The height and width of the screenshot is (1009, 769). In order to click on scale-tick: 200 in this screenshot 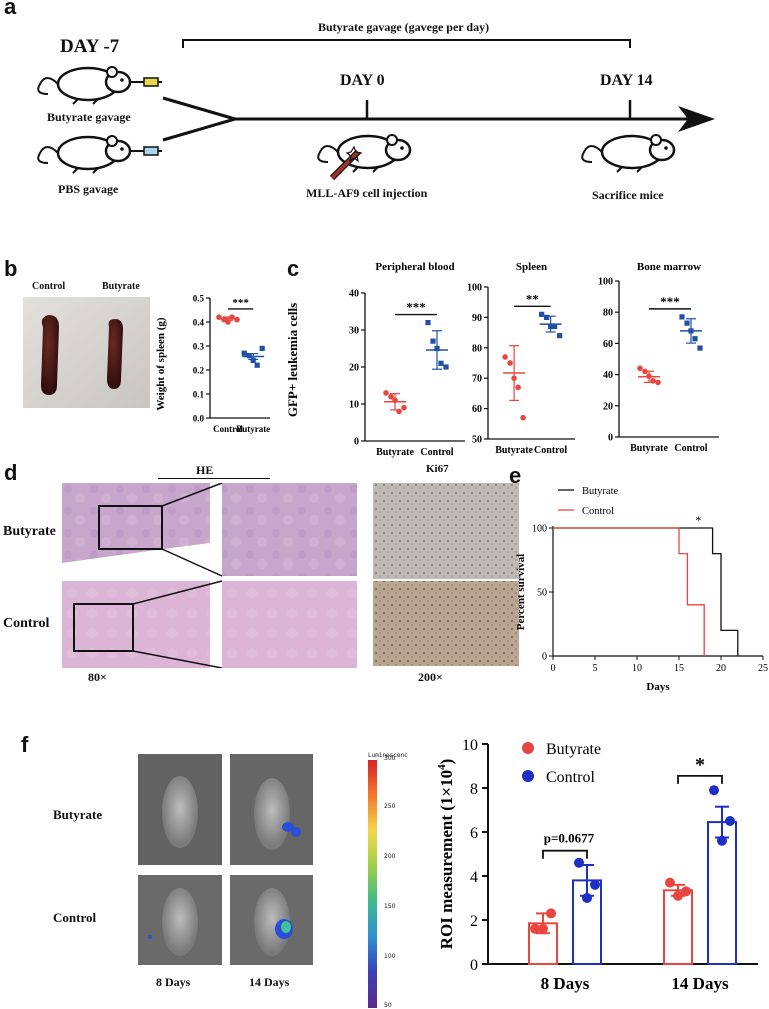, I will do `click(390, 856)`.